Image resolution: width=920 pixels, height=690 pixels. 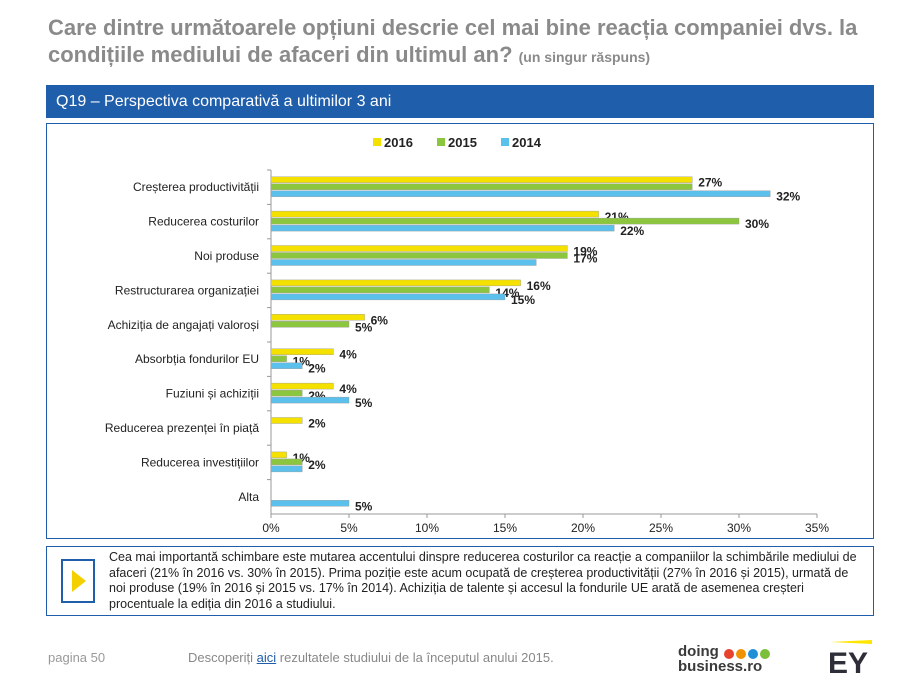 What do you see at coordinates (77, 657) in the screenshot?
I see `page-number: pagina 50` at bounding box center [77, 657].